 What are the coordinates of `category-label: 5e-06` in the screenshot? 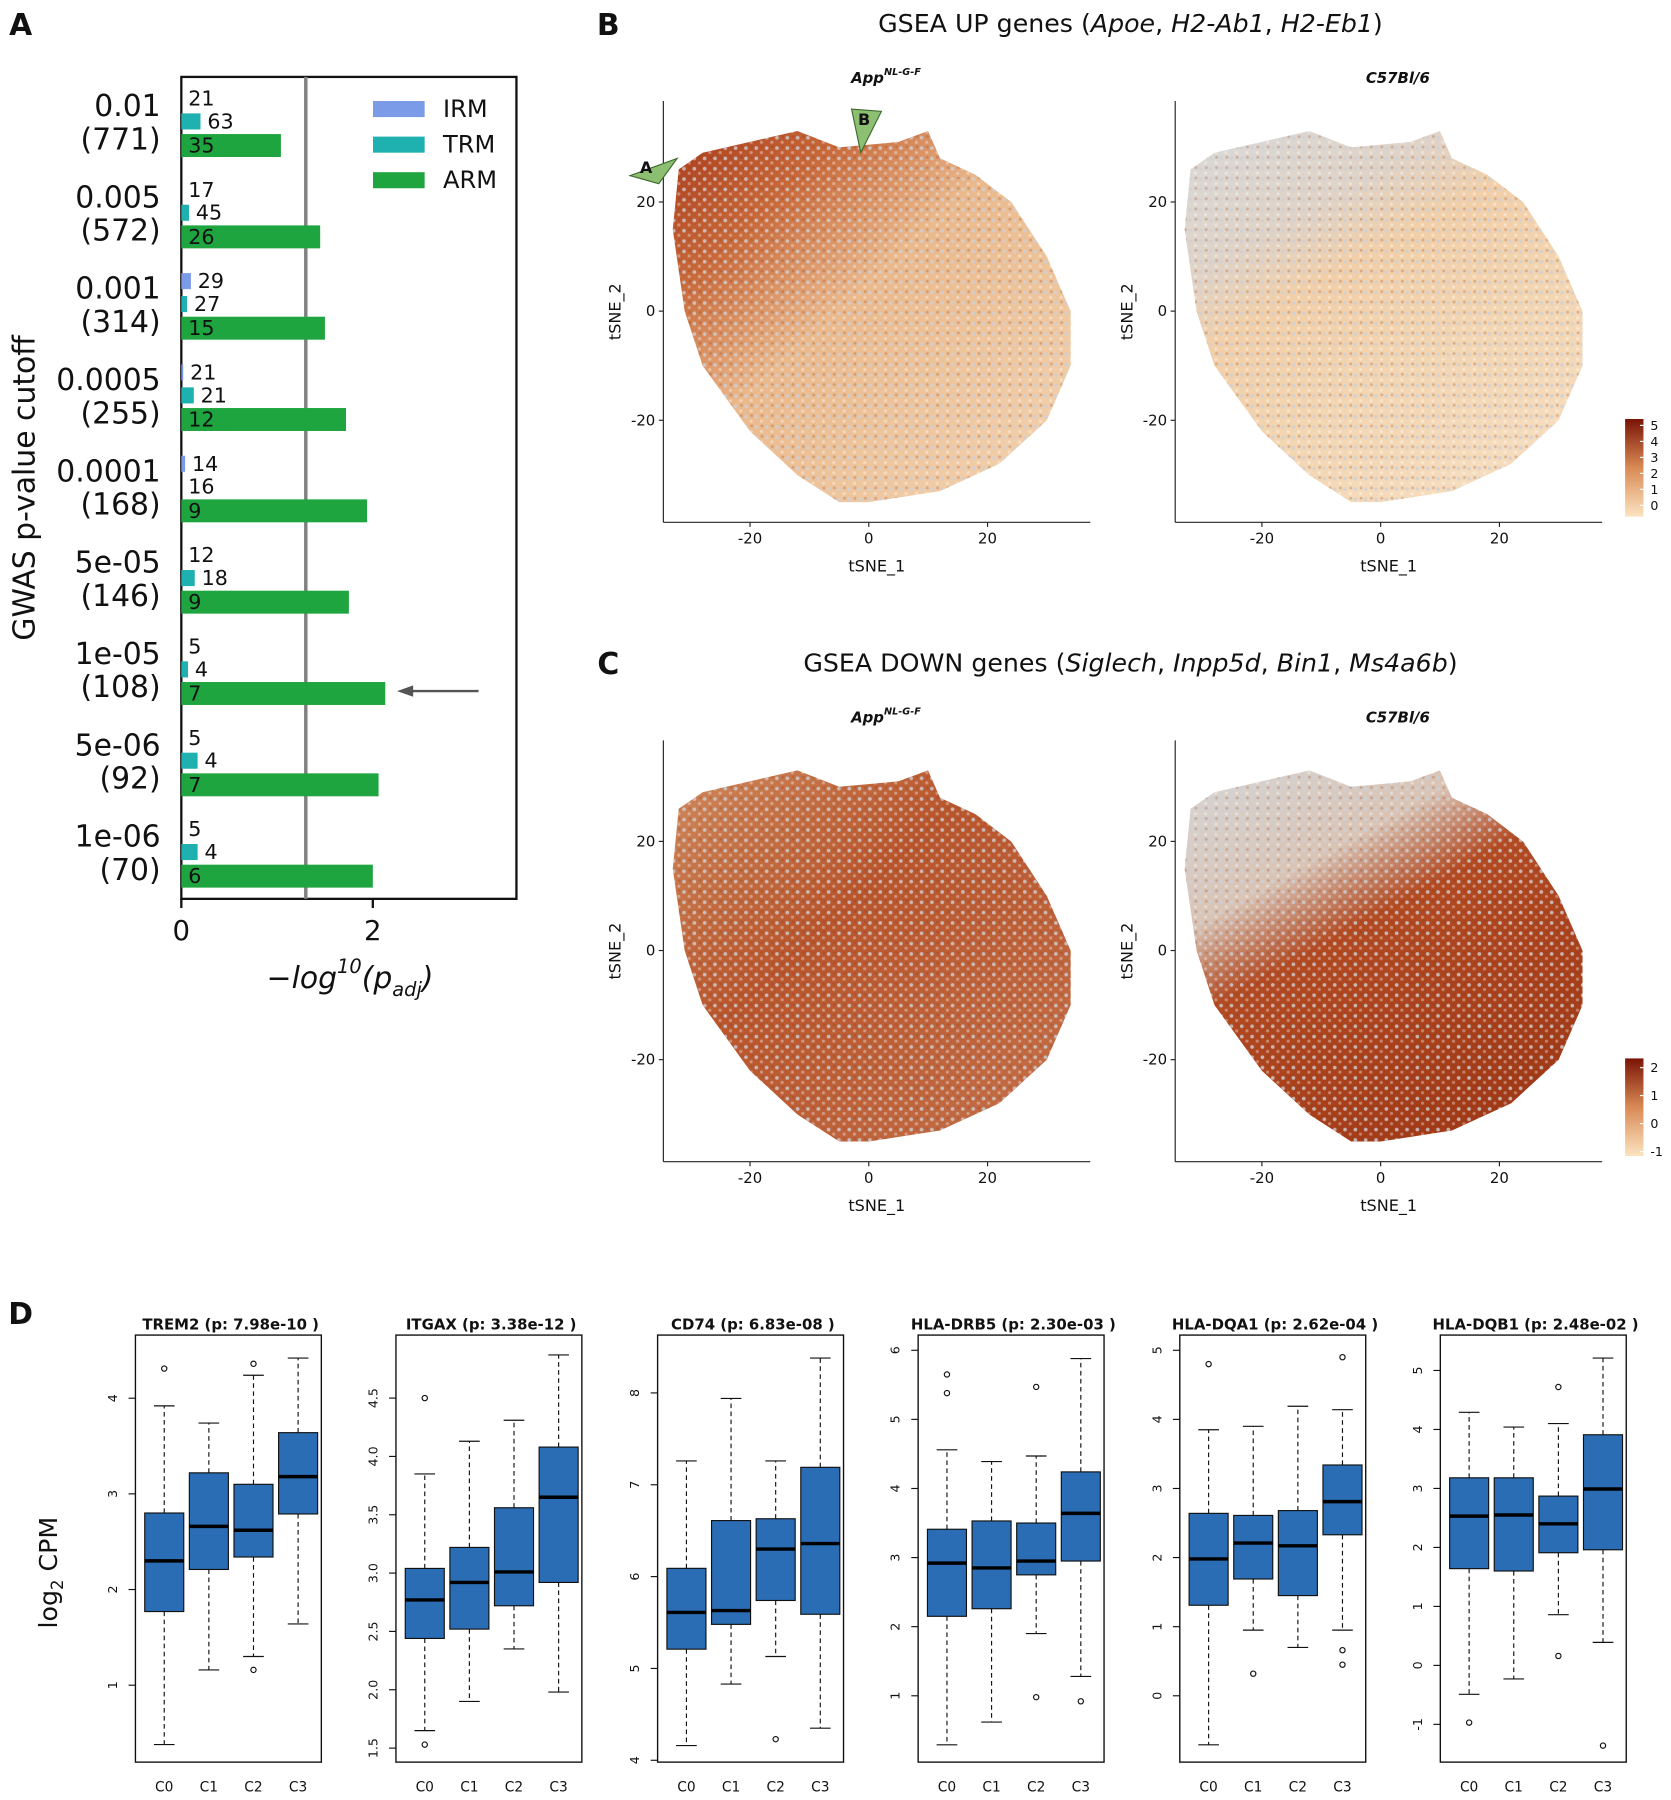 It's located at (118, 745).